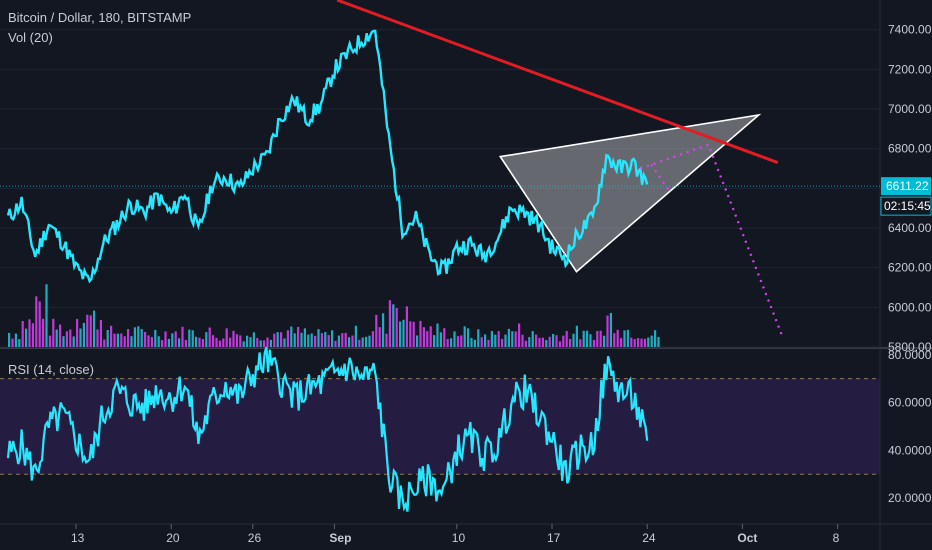 This screenshot has height=550, width=932. I want to click on volume-legend: Vol (20), so click(30, 37).